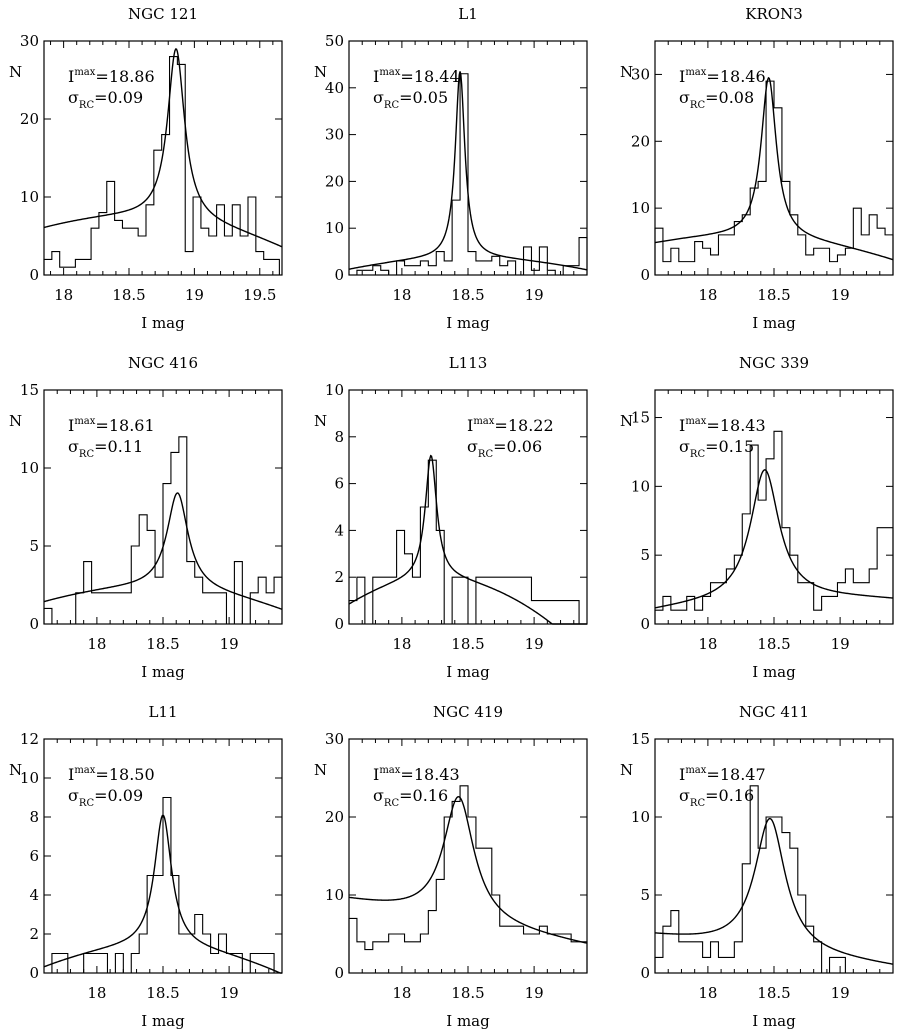  I want to click on imax-annotation: Imax=18.43, so click(722, 425).